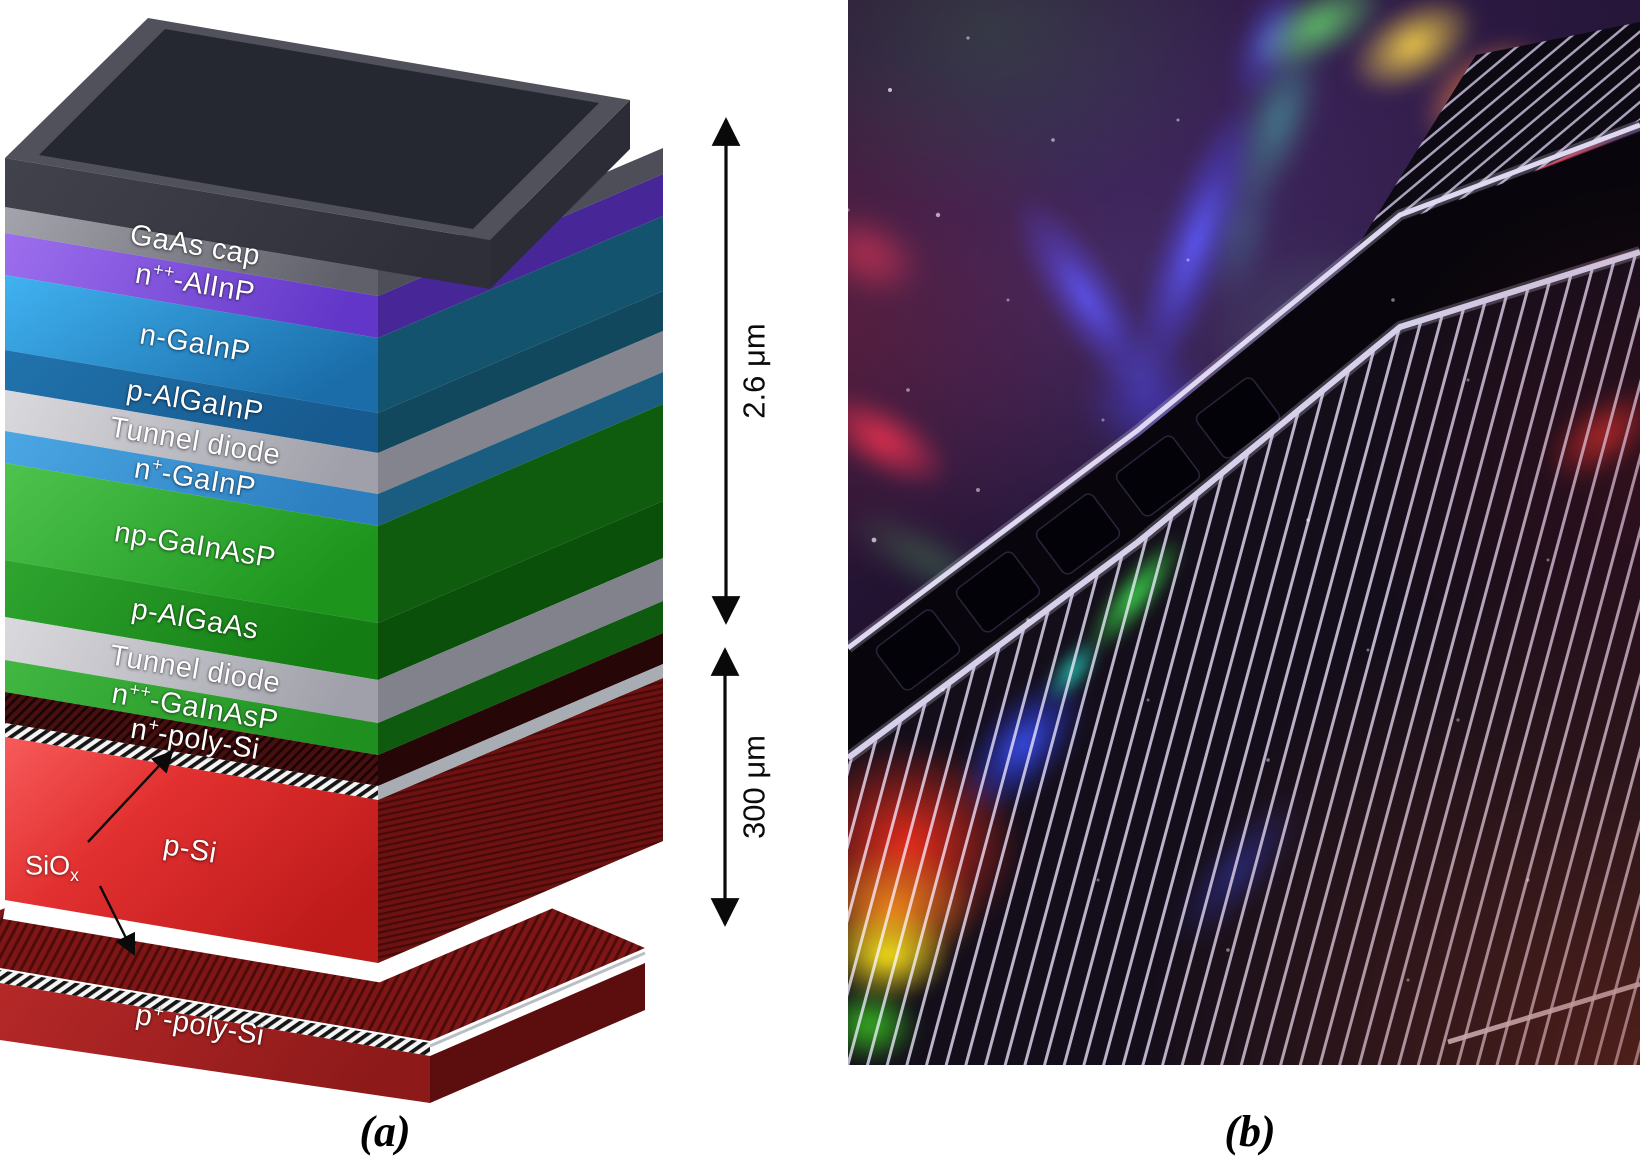  I want to click on p-plus-poly-si-front, so click(215, 1043).